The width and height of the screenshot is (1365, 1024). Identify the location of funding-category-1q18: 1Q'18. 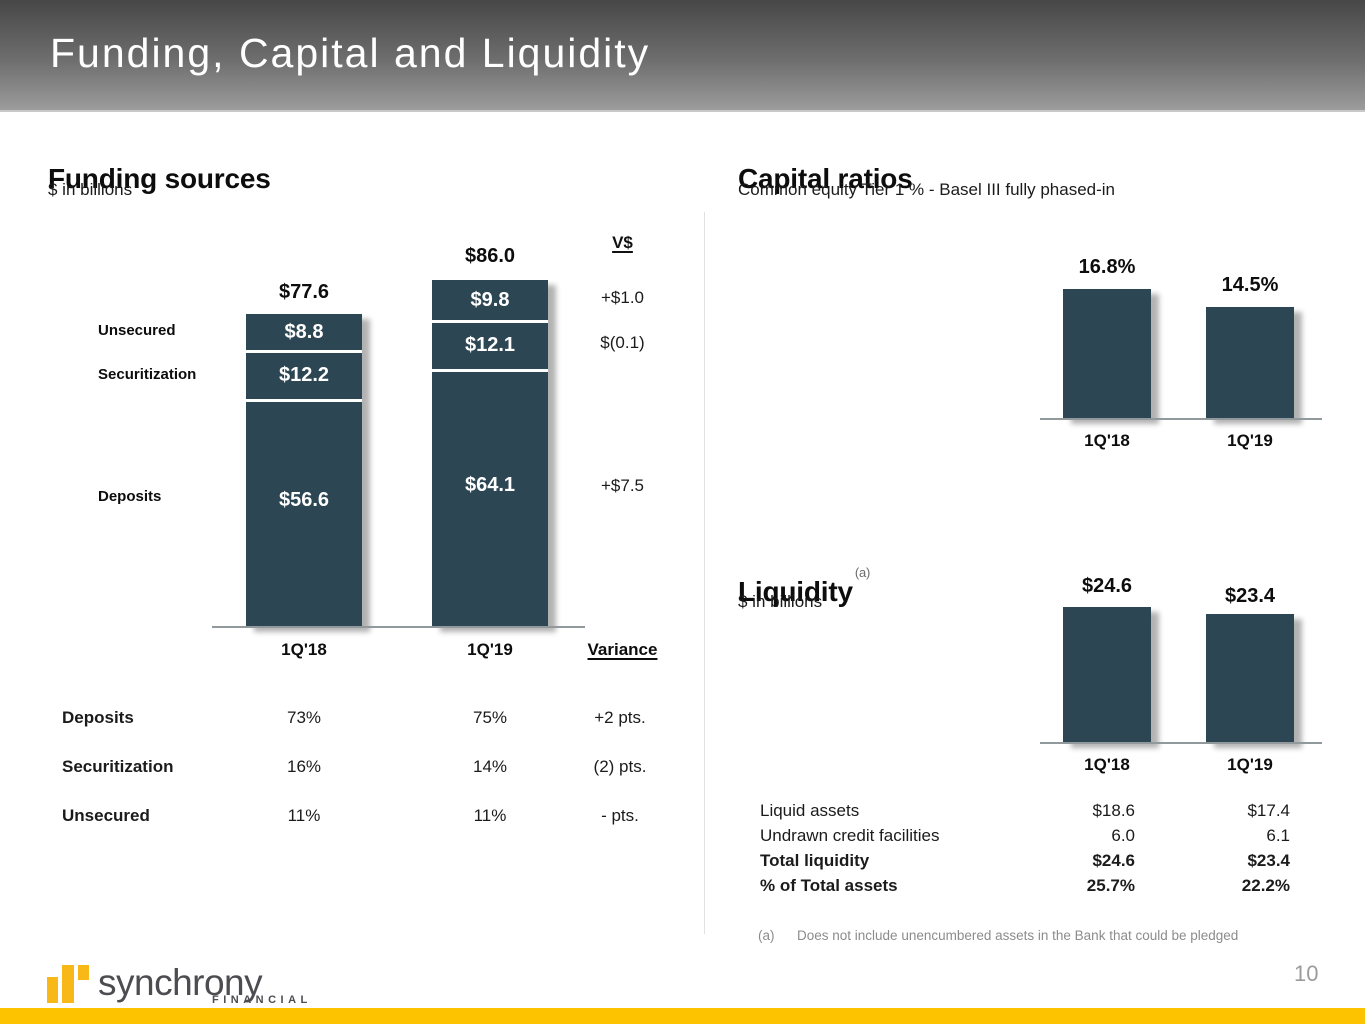
(304, 649).